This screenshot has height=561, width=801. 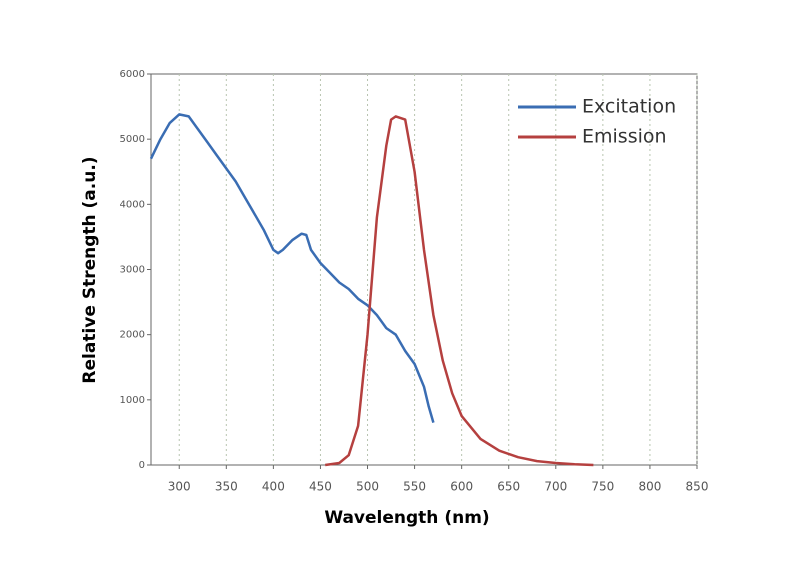 What do you see at coordinates (406, 518) in the screenshot?
I see `x-axis-label: Wavelength (nm)` at bounding box center [406, 518].